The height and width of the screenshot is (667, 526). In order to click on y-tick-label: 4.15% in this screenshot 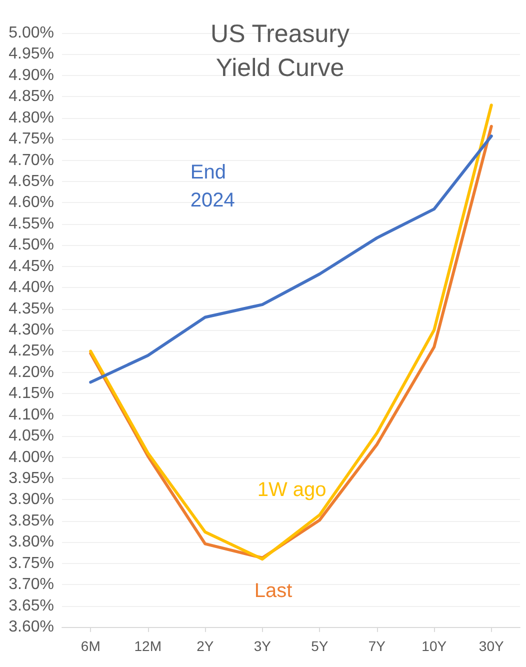, I will do `click(31, 393)`.